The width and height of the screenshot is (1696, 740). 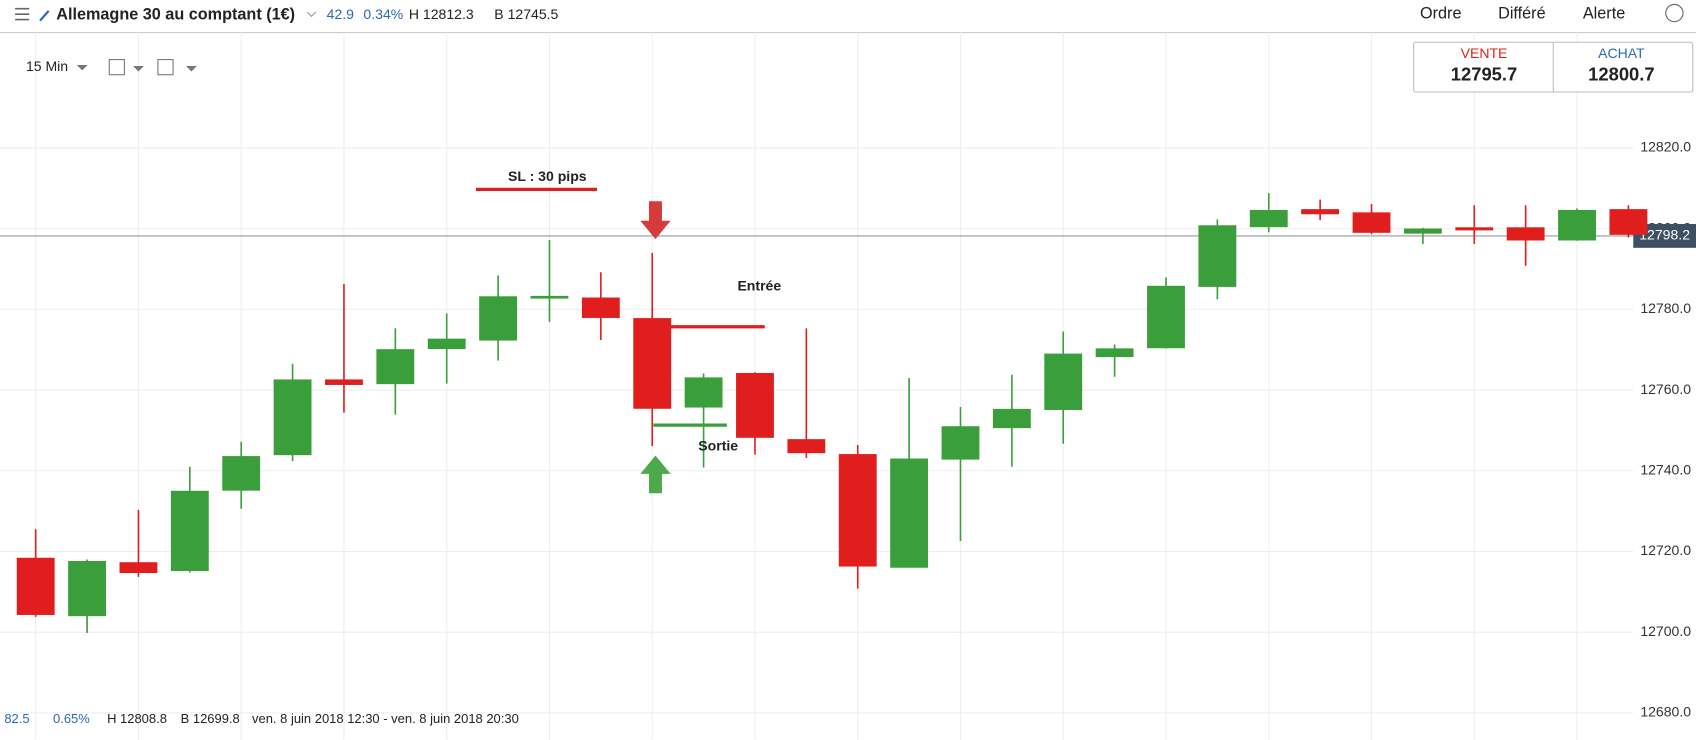 I want to click on sell-price: 12795.7, so click(x=1484, y=74).